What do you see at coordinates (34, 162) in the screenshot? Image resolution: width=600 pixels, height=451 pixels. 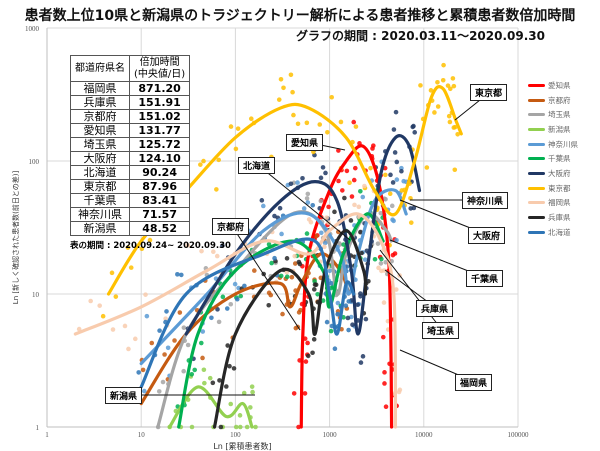 I see `y-tick-label: 100` at bounding box center [34, 162].